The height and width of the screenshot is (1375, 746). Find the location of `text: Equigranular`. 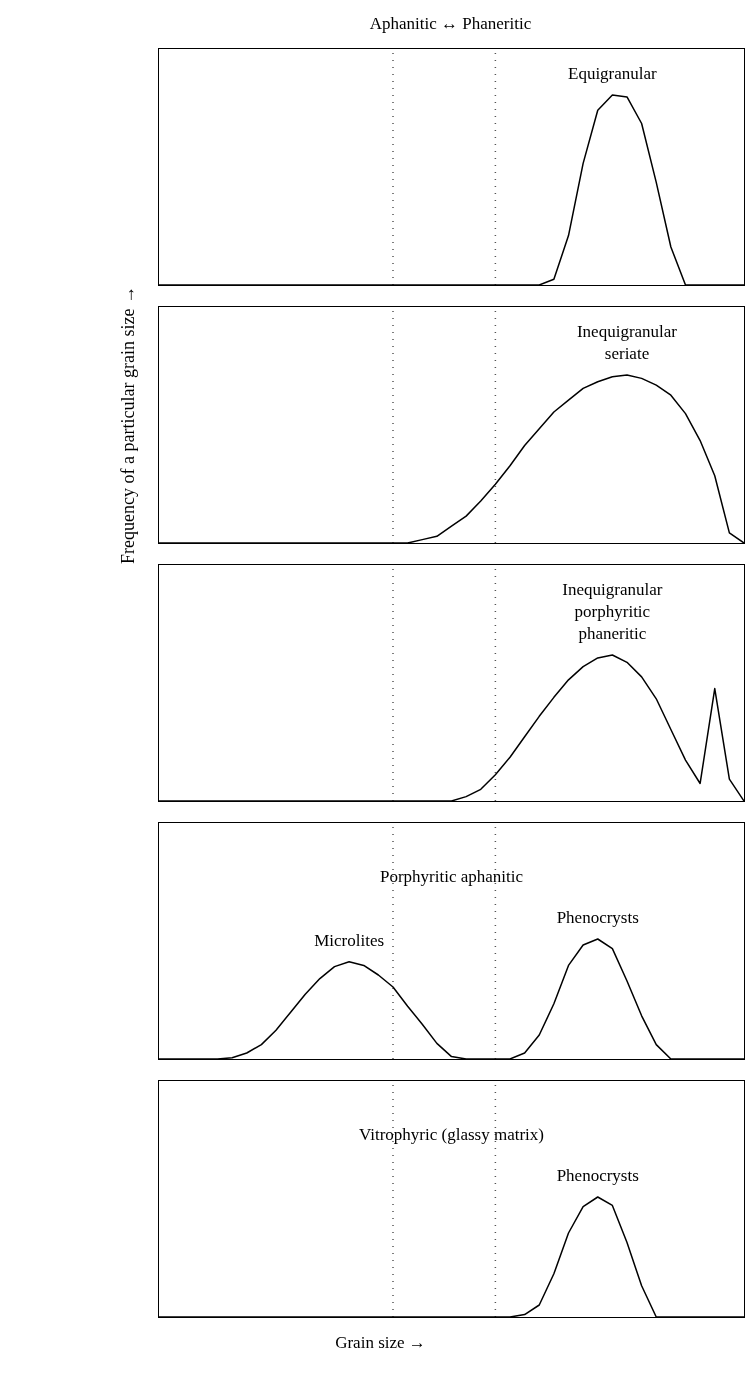

text: Equigranular is located at coordinates (612, 74).